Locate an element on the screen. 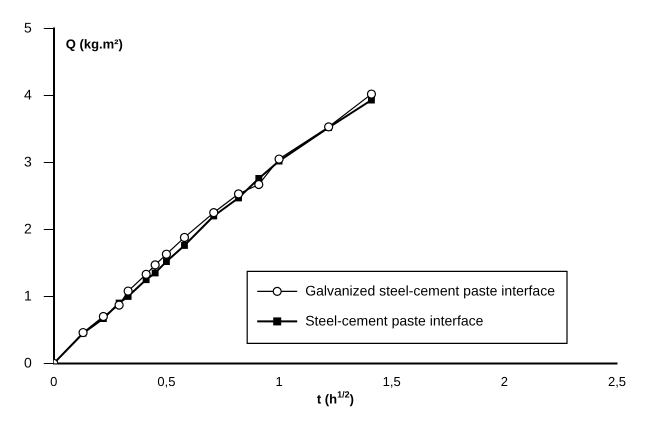 This screenshot has width=647, height=423. y-tick-label: 5 is located at coordinates (28, 27).